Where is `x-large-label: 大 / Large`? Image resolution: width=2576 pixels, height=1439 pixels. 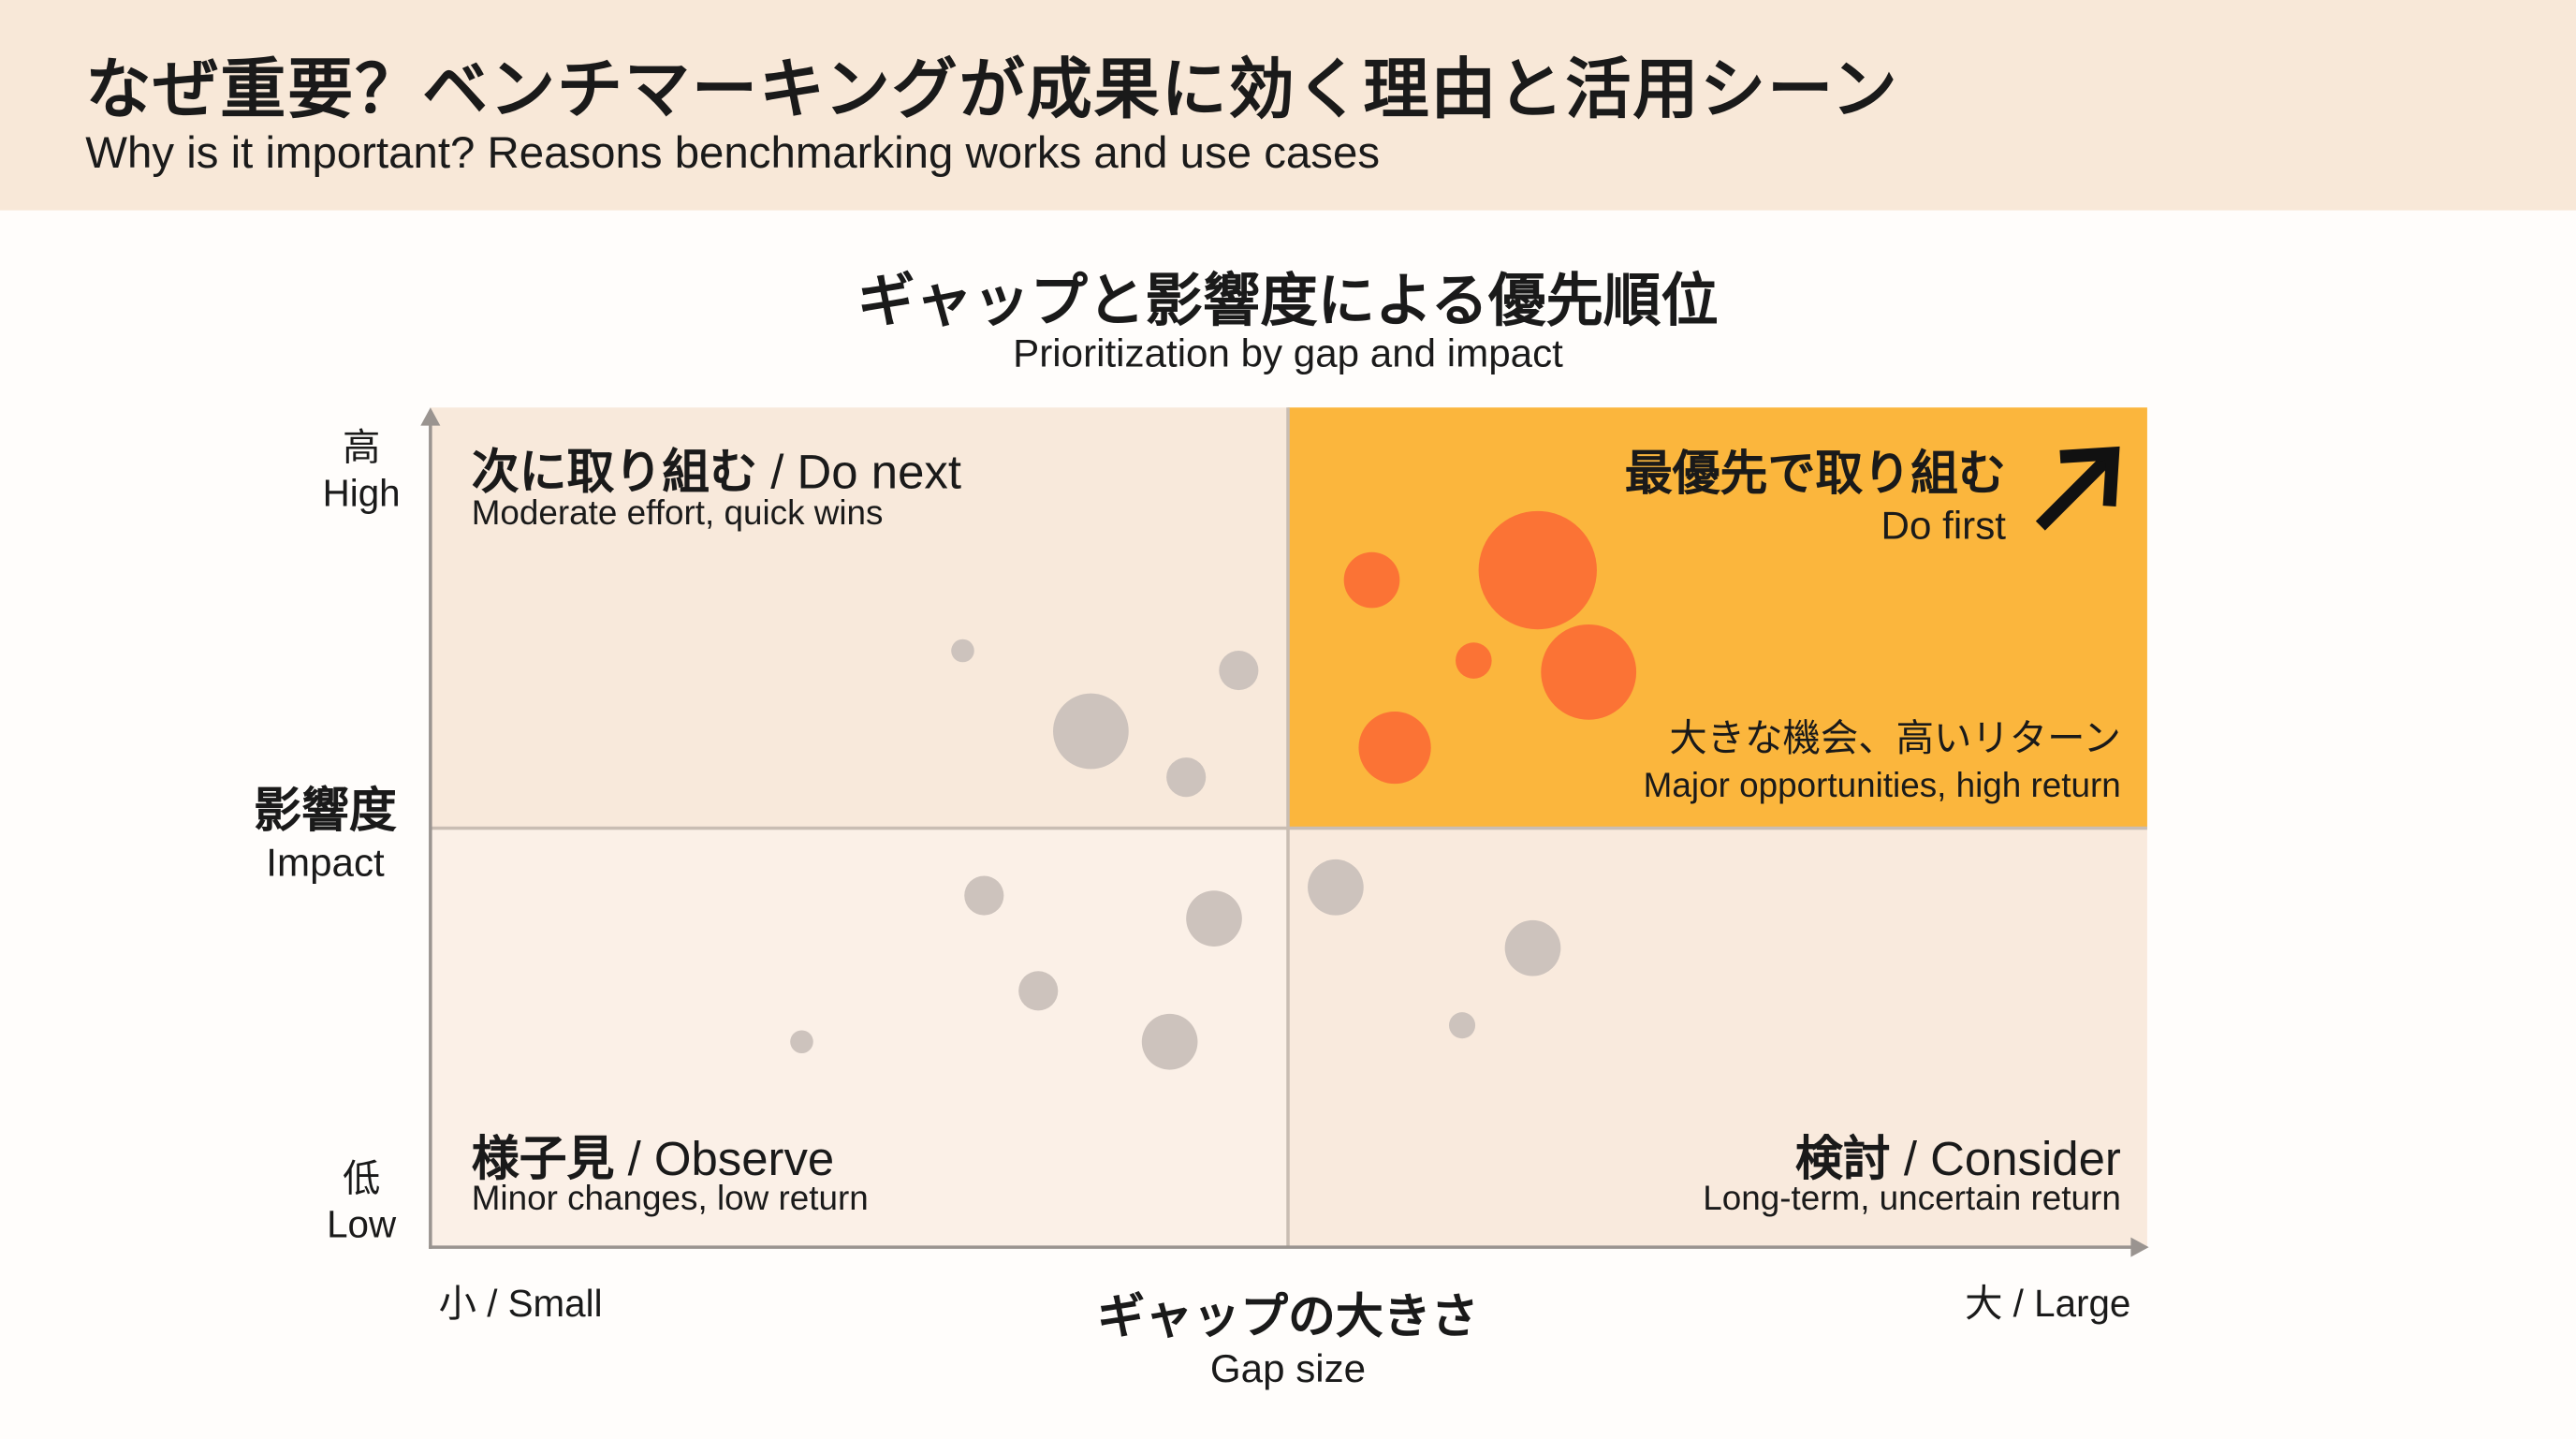 x-large-label: 大 / Large is located at coordinates (2048, 1303).